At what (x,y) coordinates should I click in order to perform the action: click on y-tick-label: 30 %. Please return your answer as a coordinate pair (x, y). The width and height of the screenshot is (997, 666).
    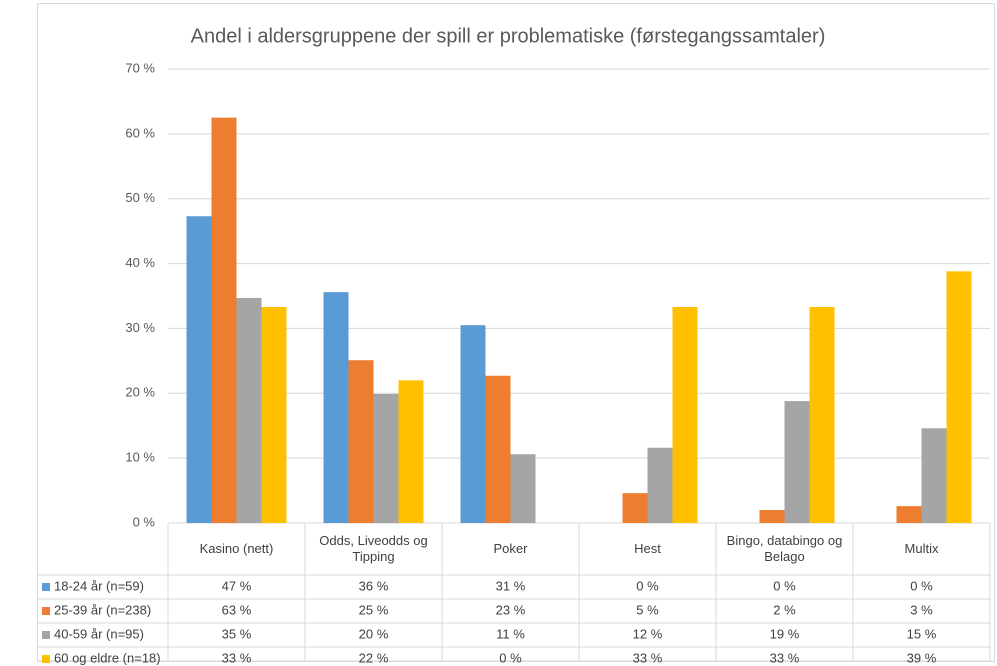
    Looking at the image, I should click on (140, 327).